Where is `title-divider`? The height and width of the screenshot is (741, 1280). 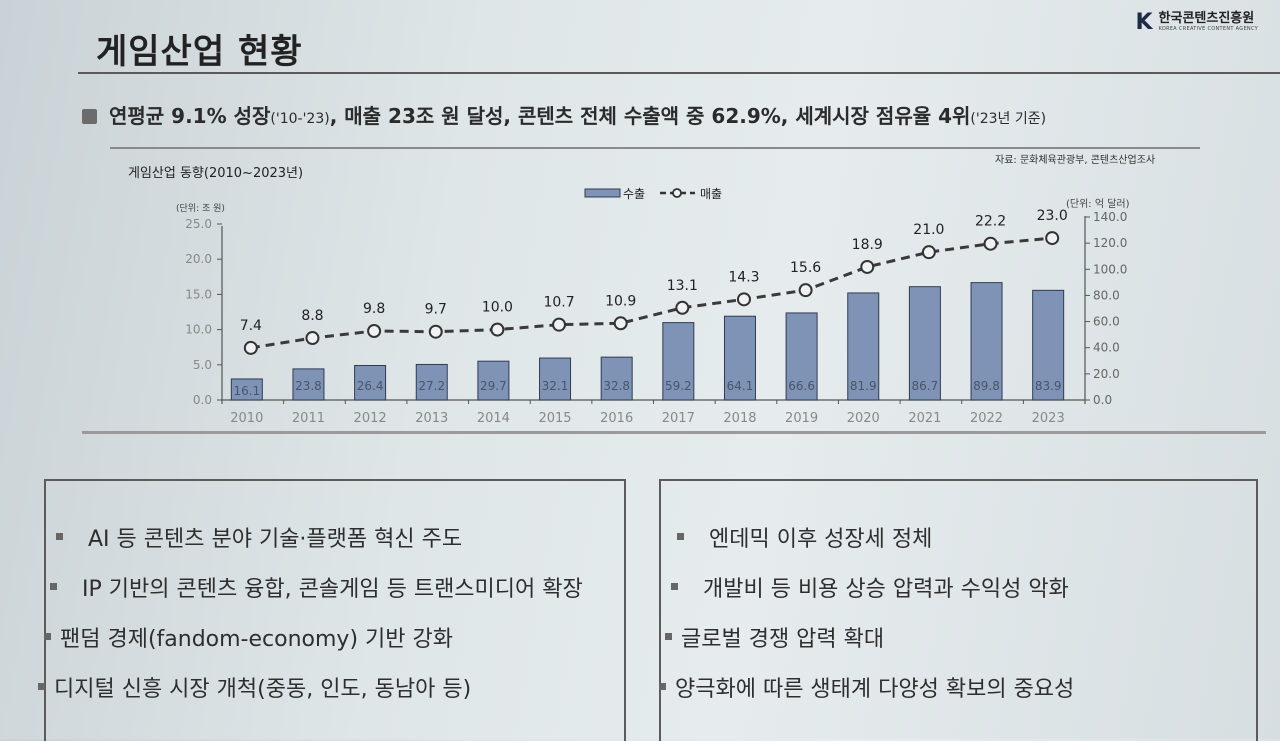 title-divider is located at coordinates (679, 73).